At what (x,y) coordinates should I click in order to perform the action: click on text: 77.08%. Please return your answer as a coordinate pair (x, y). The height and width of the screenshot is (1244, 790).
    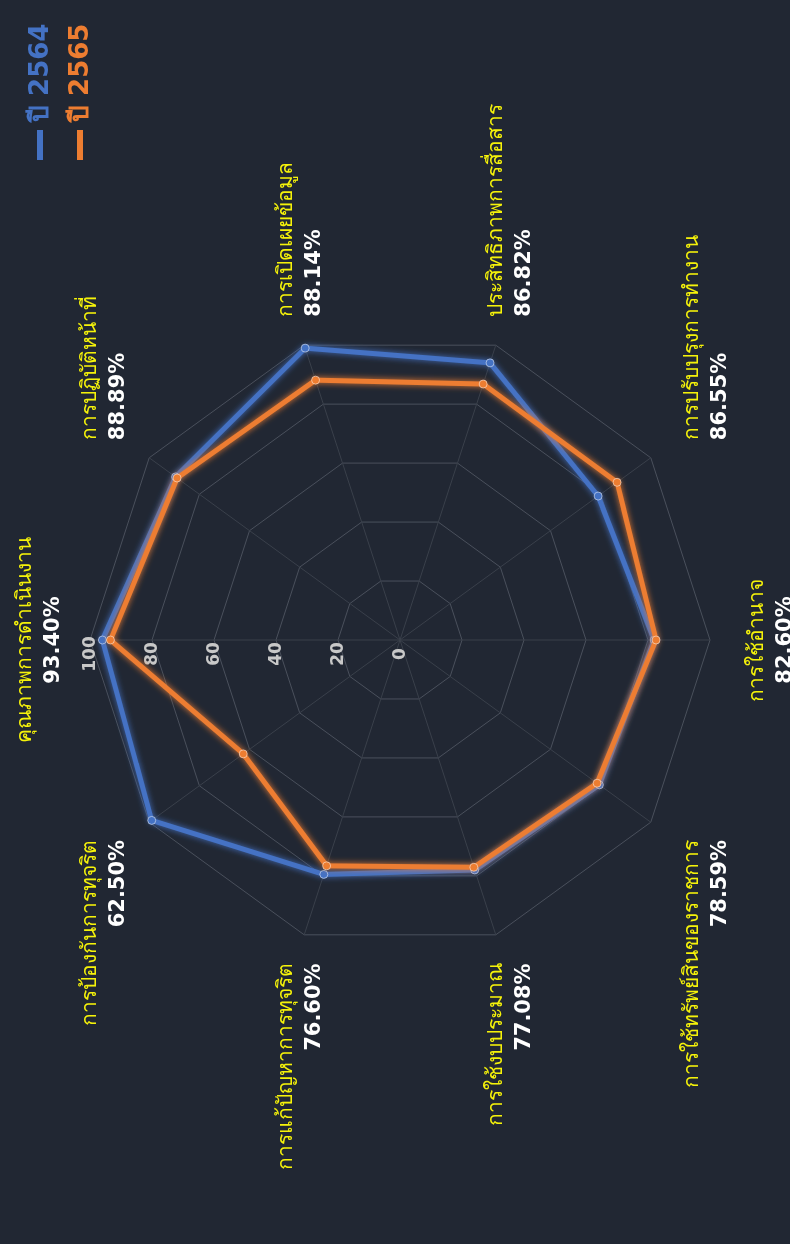
    Looking at the image, I should click on (523, 1007).